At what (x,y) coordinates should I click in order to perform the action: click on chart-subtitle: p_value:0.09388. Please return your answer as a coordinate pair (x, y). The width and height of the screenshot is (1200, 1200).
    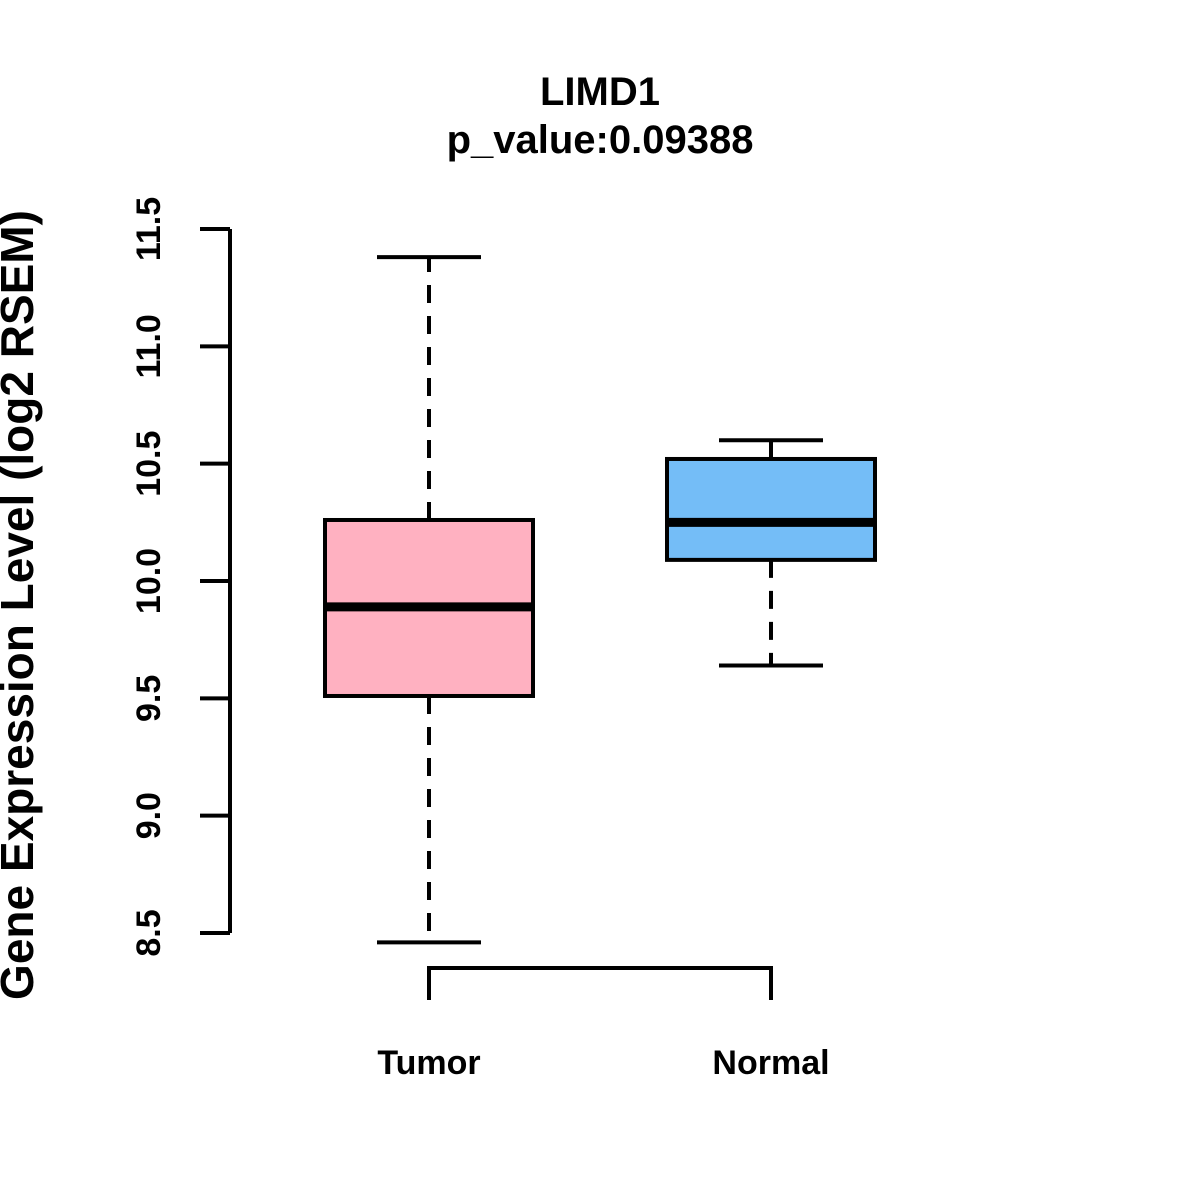
    Looking at the image, I should click on (600, 140).